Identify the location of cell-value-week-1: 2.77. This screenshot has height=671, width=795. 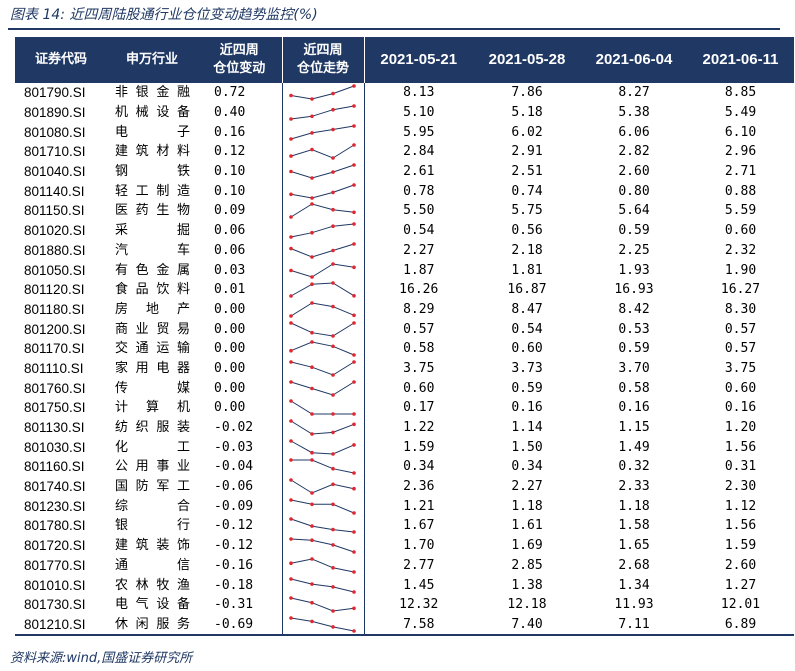
(419, 565).